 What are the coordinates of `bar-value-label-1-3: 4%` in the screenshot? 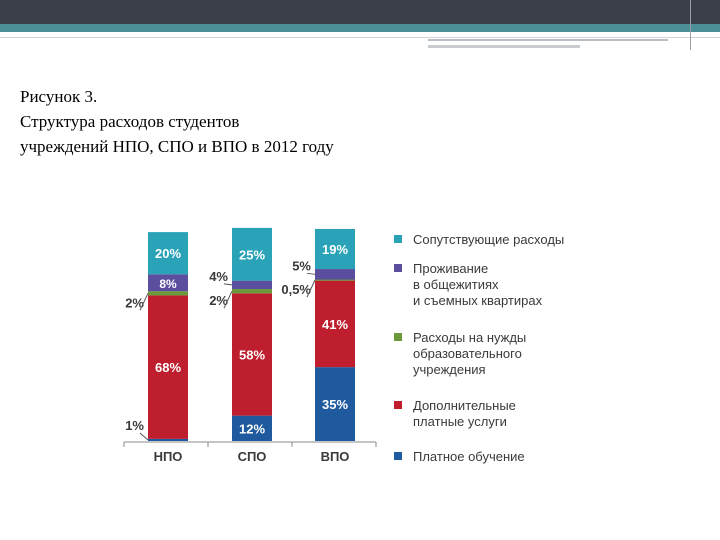 It's located at (218, 276).